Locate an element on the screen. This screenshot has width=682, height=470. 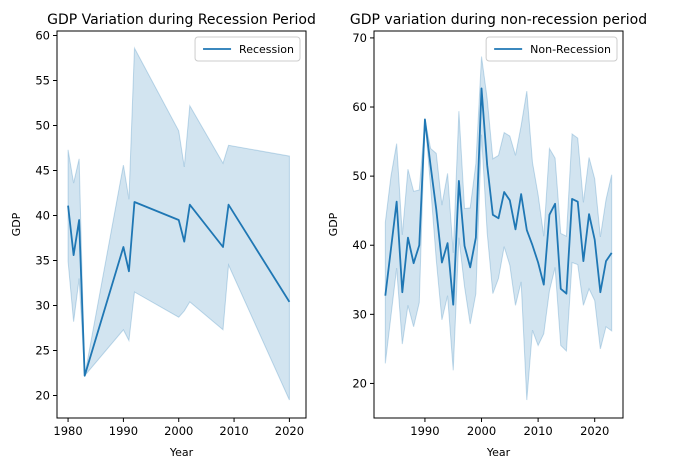
non-recession-y-tick-label: 20 is located at coordinates (359, 383).